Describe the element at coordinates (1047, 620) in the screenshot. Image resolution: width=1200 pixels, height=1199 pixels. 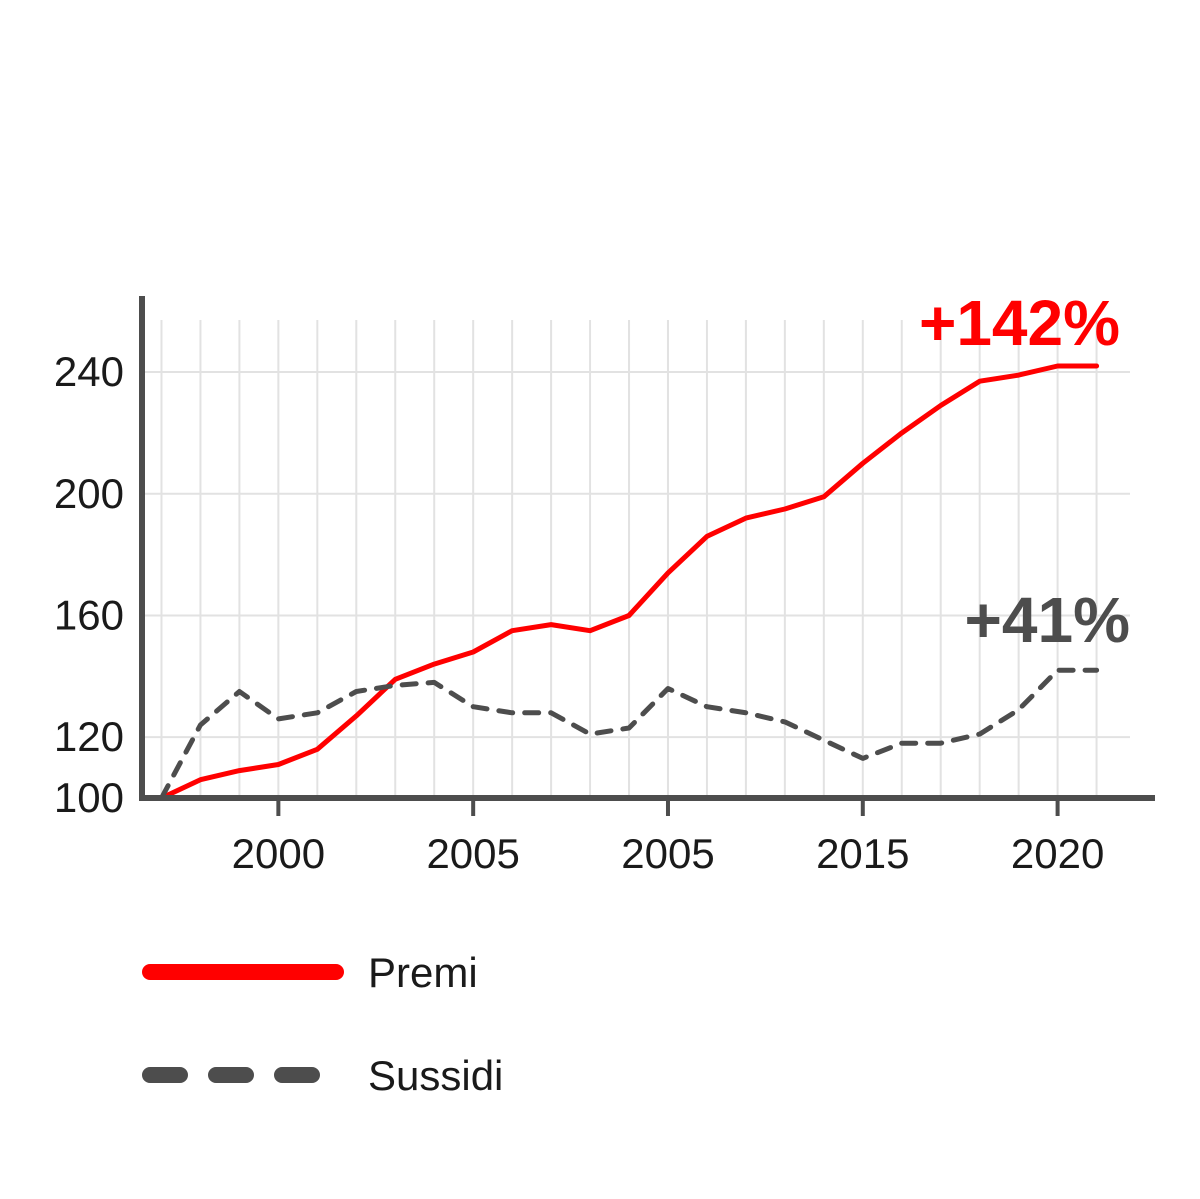
I see `sussidi-end-annotation: +41%` at that location.